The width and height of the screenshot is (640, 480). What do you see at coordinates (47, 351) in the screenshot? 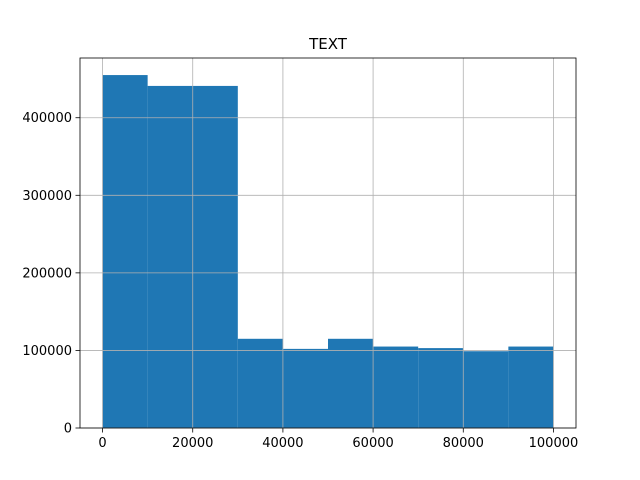
I see `y-tick-label: 100000` at bounding box center [47, 351].